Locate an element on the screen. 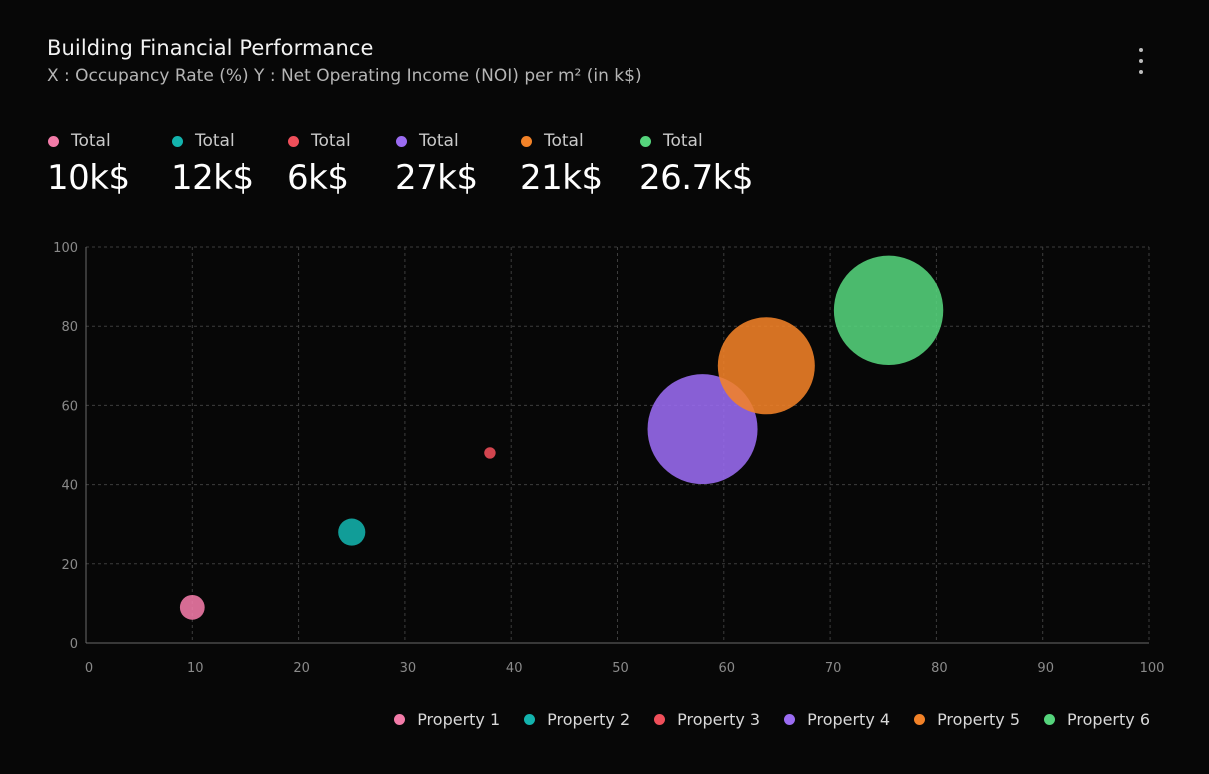 Image resolution: width=1209 pixels, height=774 pixels. total-property-5: Total 21k$ is located at coordinates (561, 164).